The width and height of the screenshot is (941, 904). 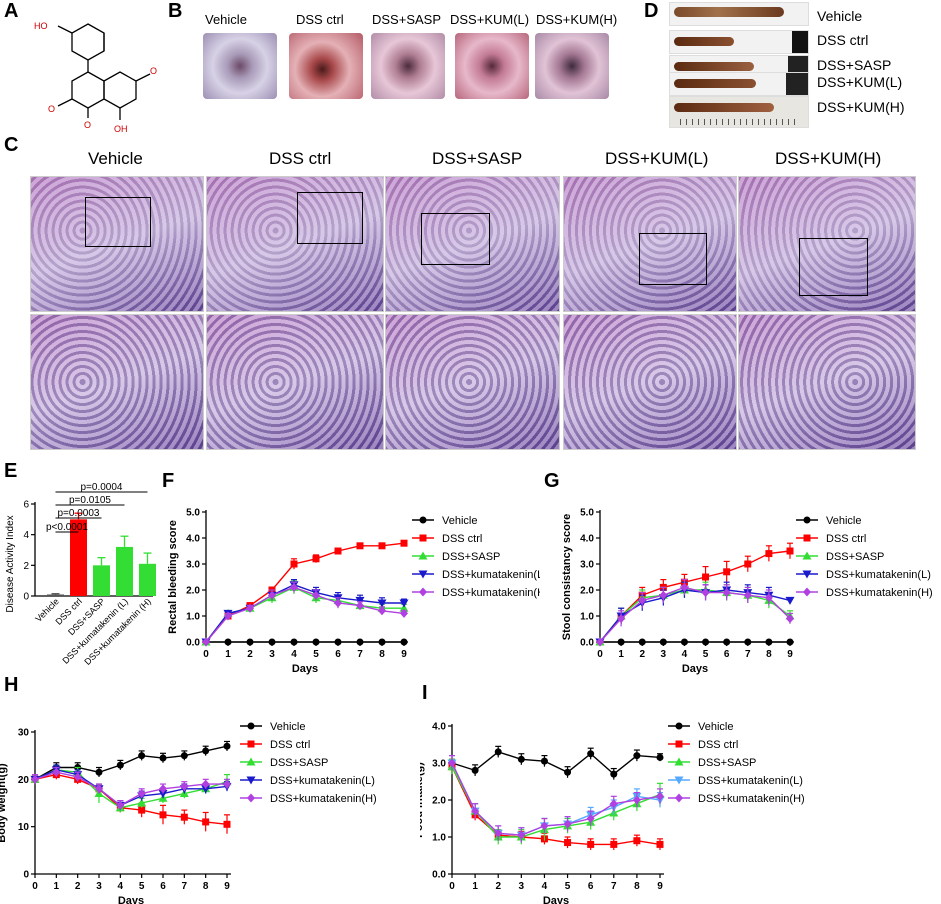 I want to click on histo-label-kuml: DSS+KUM(L), so click(x=657, y=158).